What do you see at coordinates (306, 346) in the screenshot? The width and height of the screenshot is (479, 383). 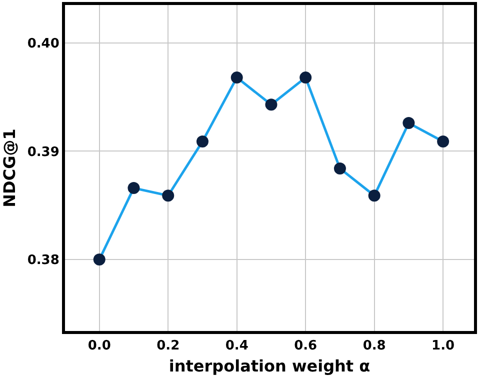 I see `x-tick-label: 0.6` at bounding box center [306, 346].